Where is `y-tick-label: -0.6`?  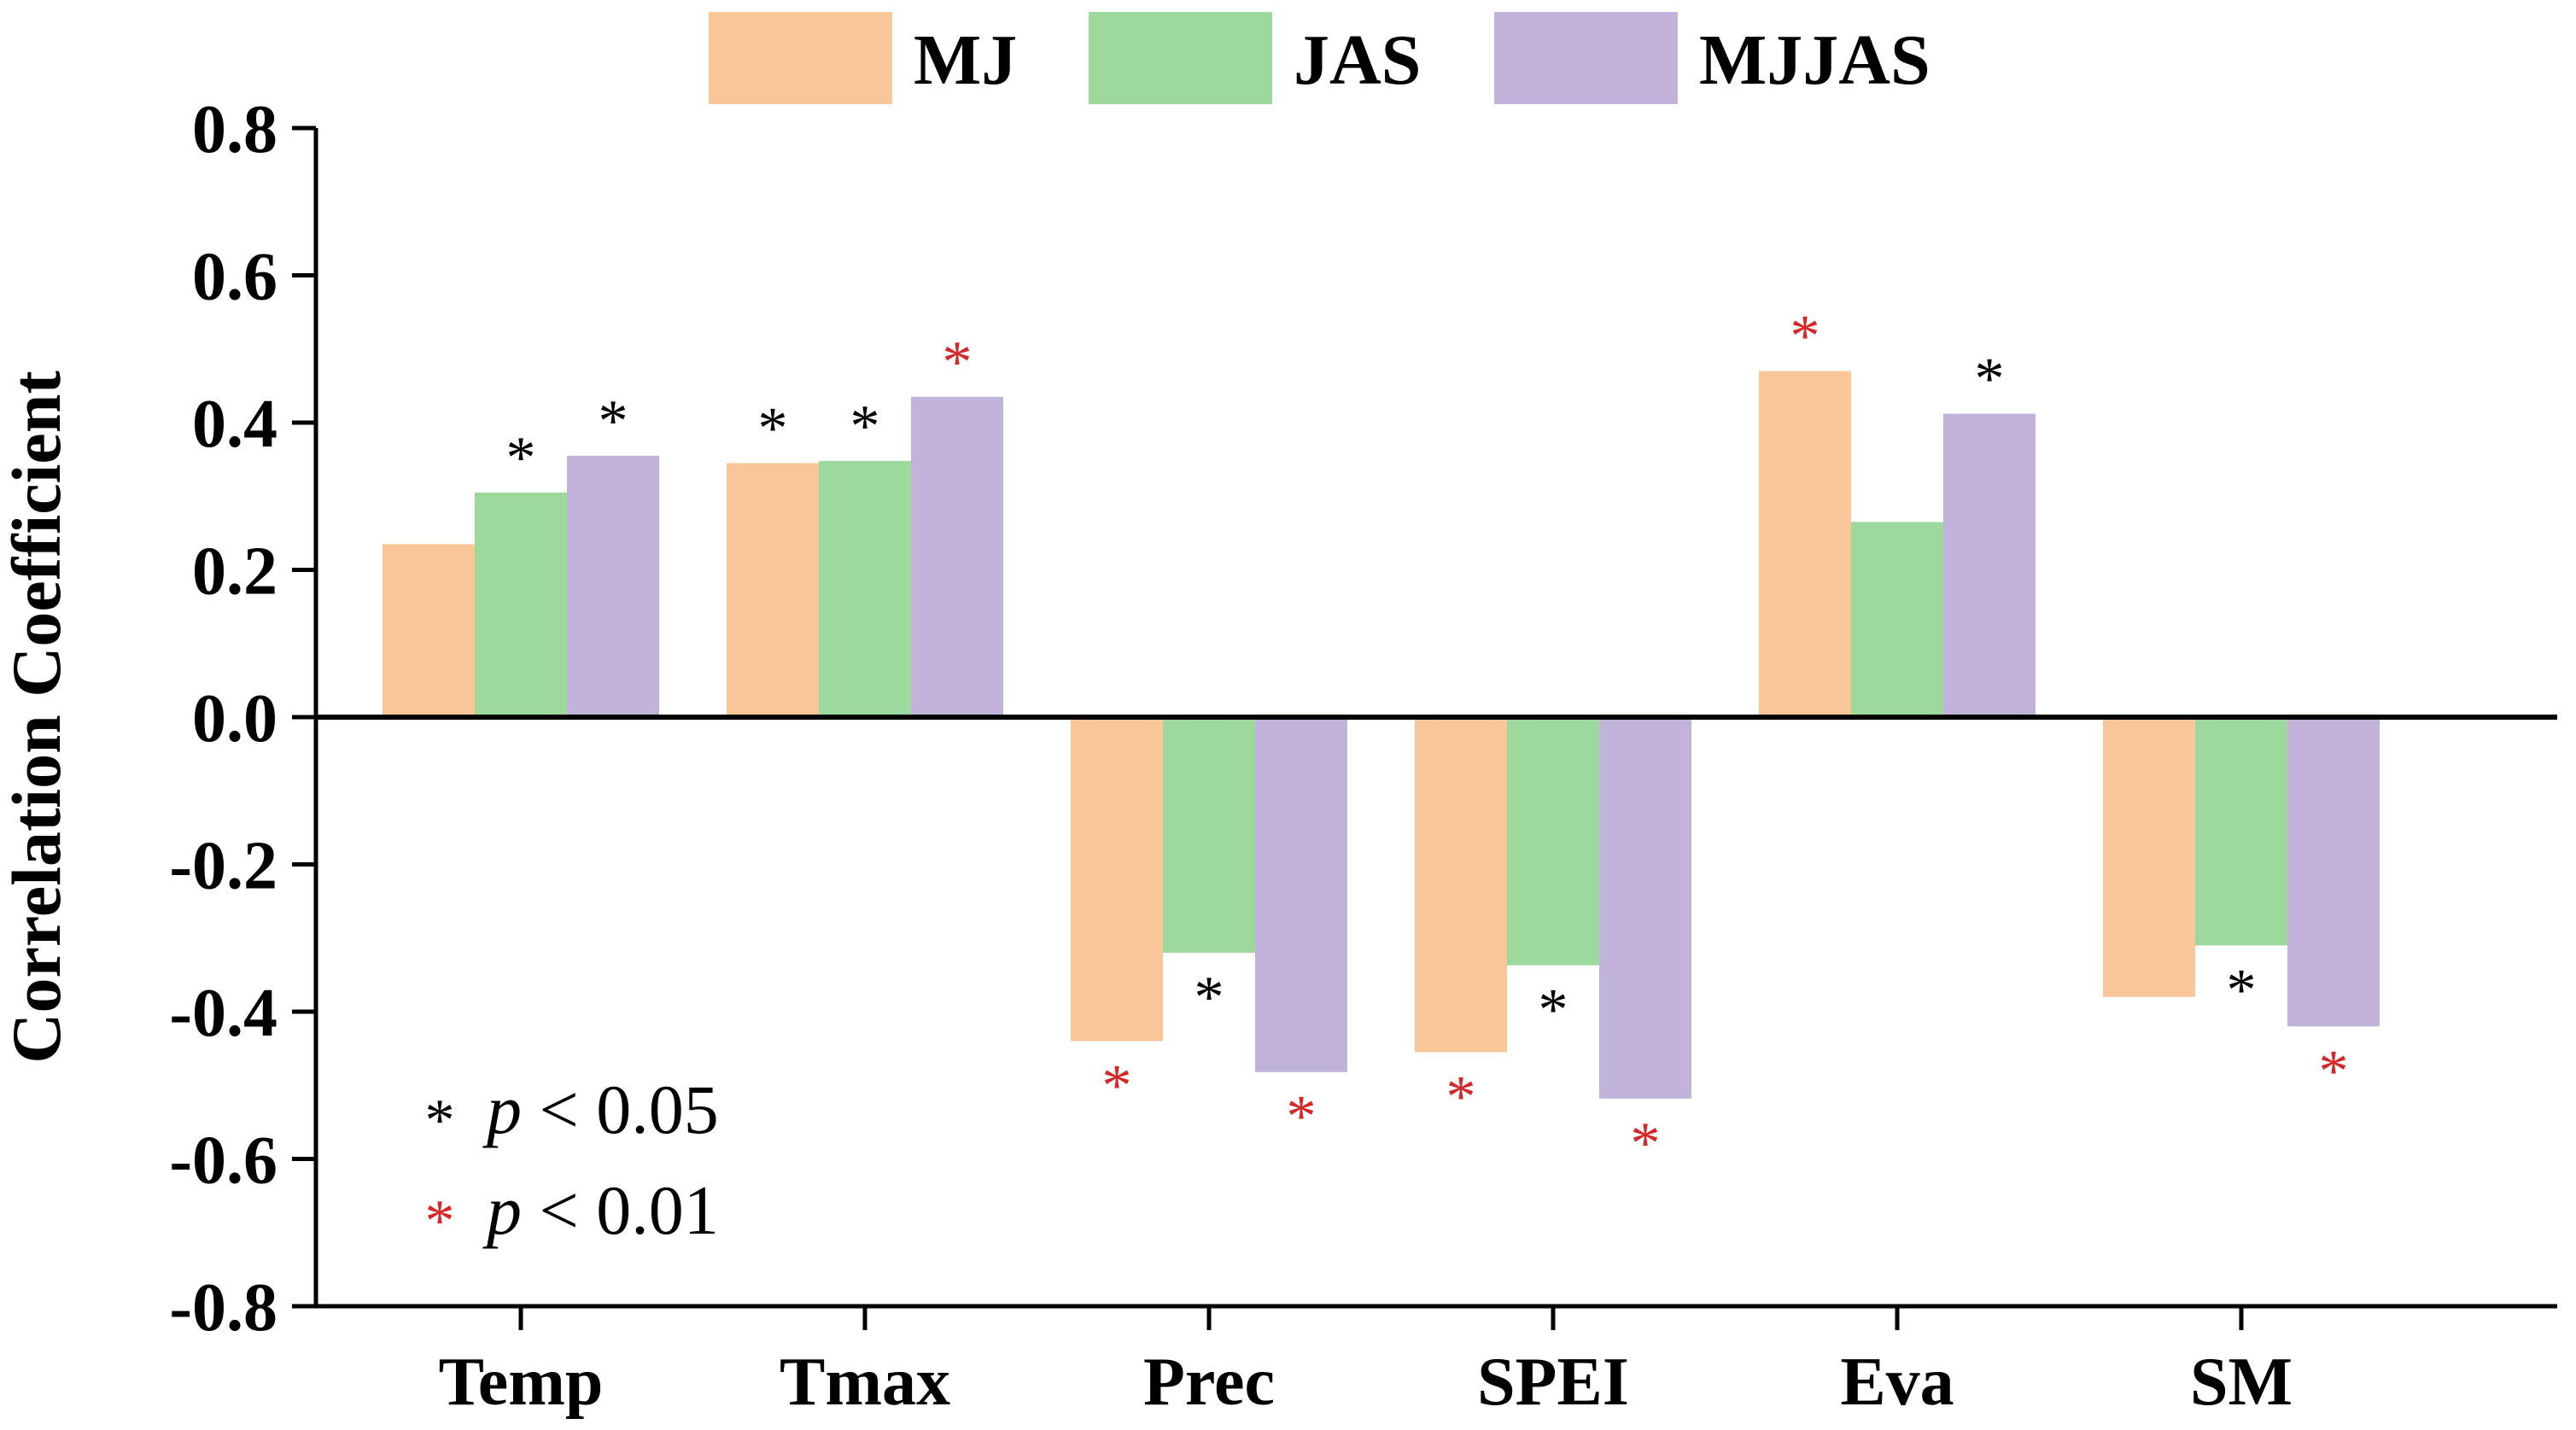 y-tick-label: -0.6 is located at coordinates (223, 1161).